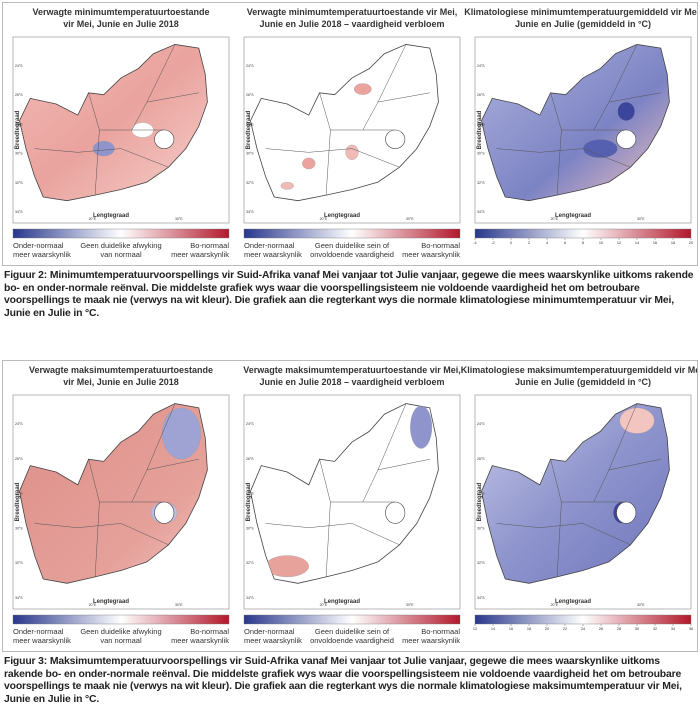  Describe the element at coordinates (619, 629) in the screenshot. I see `colorbar-tick-label: 28` at that location.